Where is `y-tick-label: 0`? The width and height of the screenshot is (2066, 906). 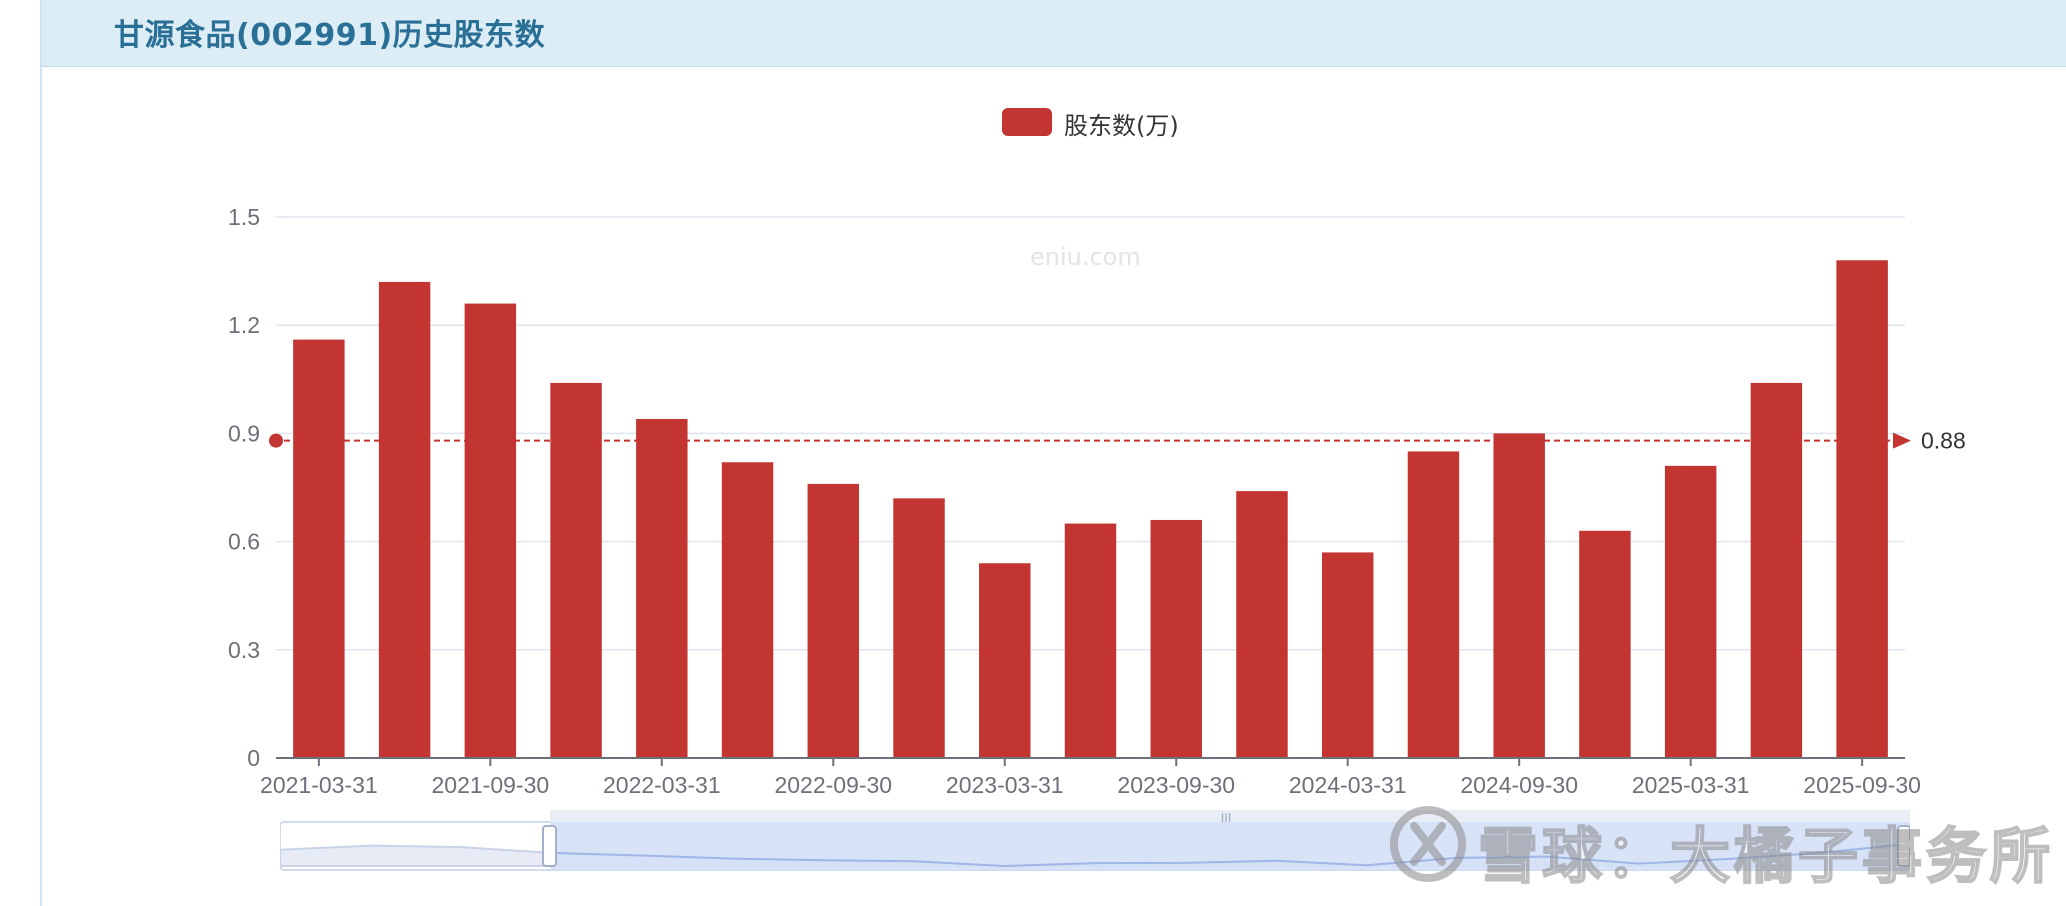 y-tick-label: 0 is located at coordinates (253, 758).